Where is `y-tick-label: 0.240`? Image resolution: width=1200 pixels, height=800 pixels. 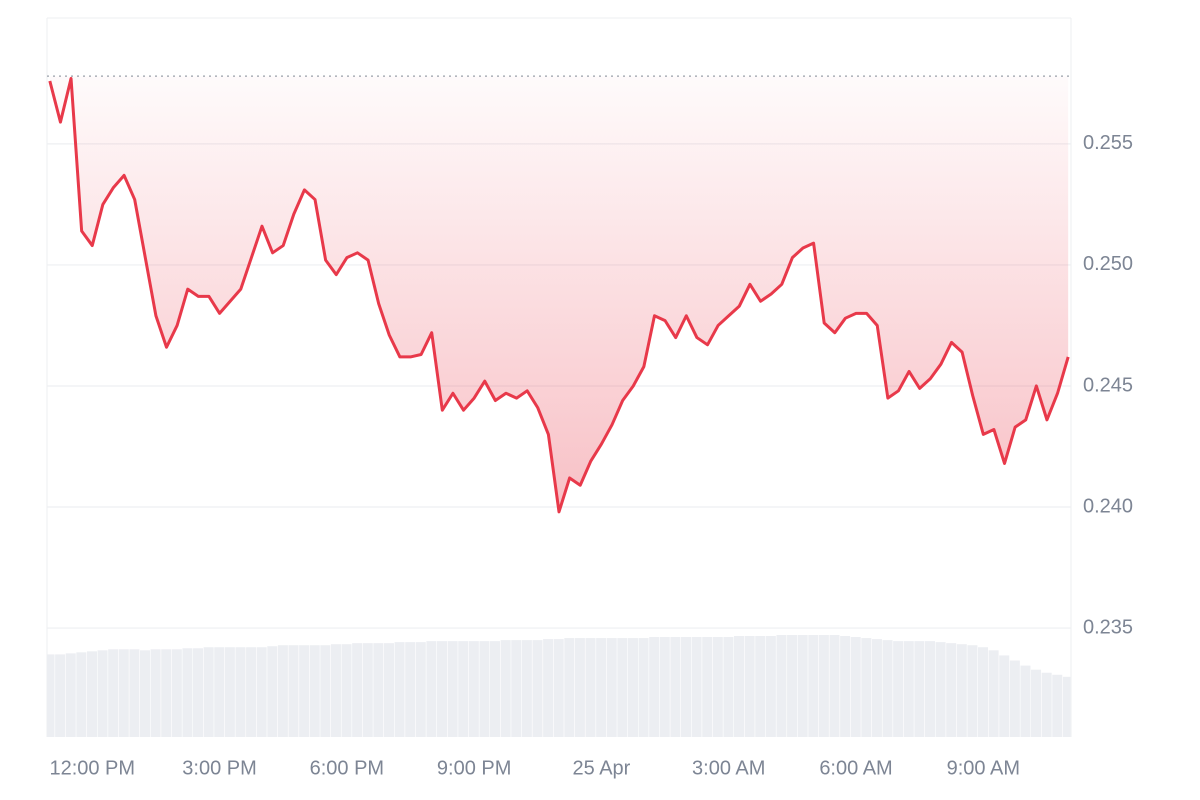
y-tick-label: 0.240 is located at coordinates (1108, 506).